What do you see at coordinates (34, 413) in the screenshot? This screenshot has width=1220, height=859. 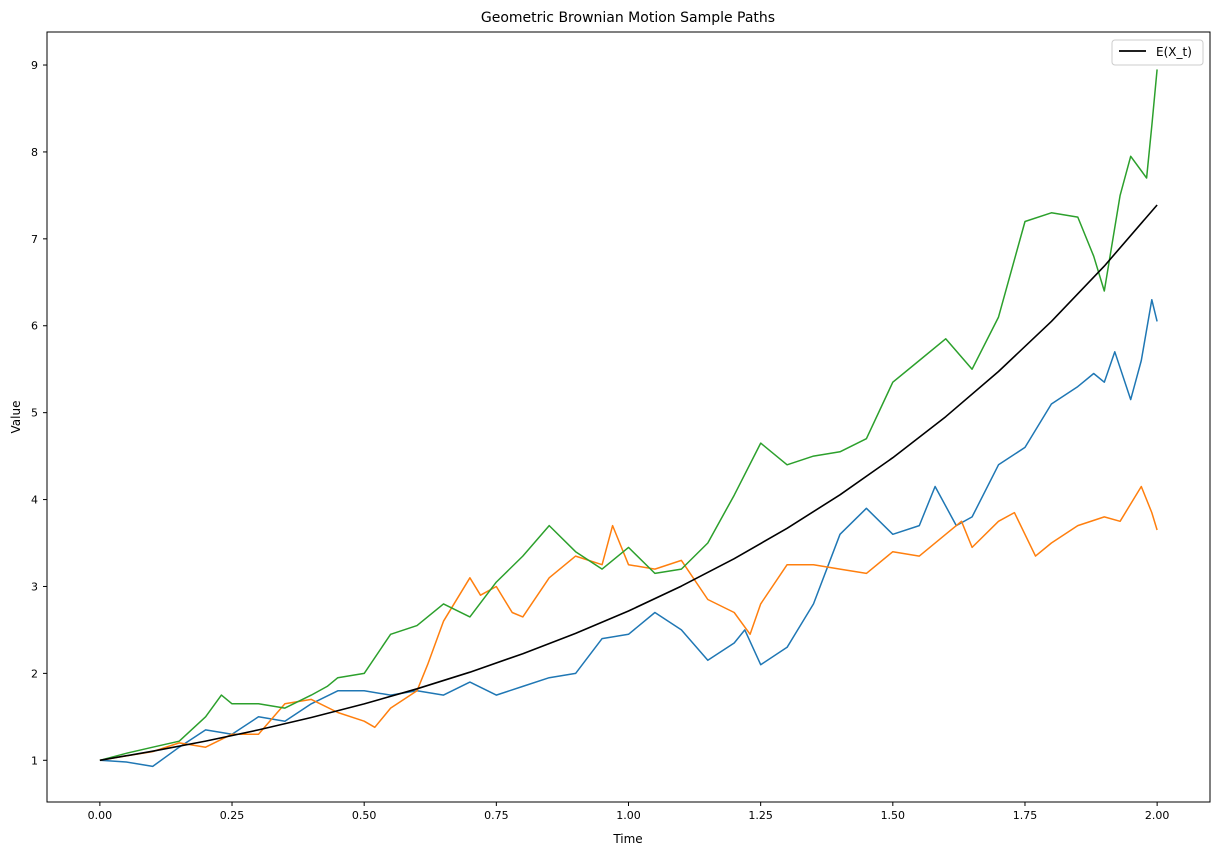 I see `y-tick-label: 5` at bounding box center [34, 413].